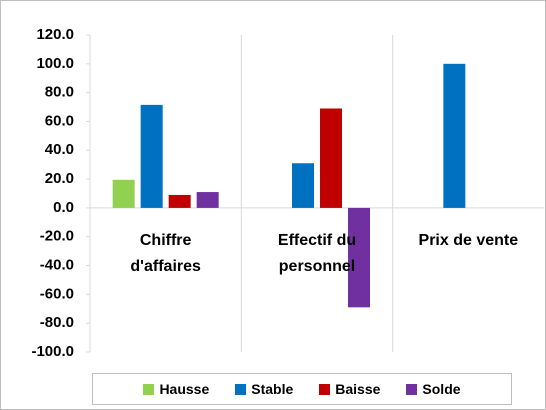 This screenshot has height=410, width=546. I want to click on y-tick-label: -100.0, so click(52, 351).